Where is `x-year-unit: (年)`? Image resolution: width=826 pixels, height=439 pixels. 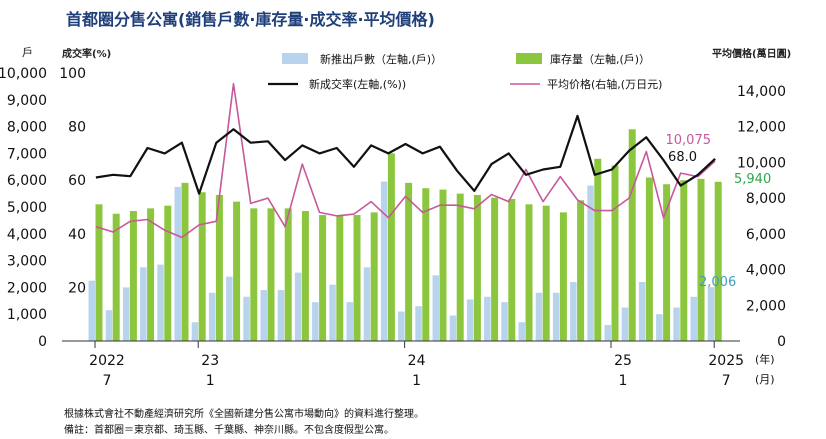
x-year-unit: (年) is located at coordinates (765, 359).